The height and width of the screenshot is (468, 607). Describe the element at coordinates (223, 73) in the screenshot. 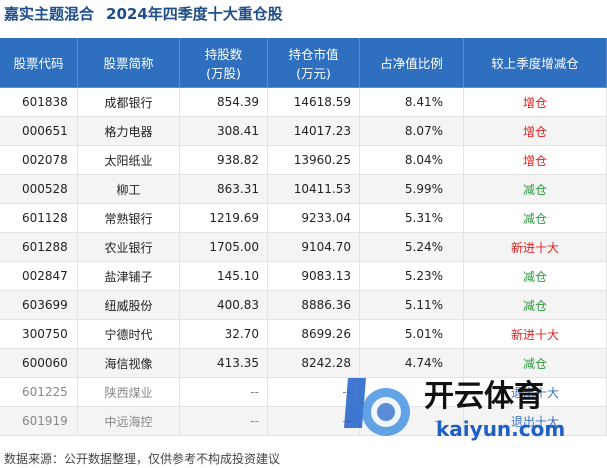

I see `header-line: (万股)` at that location.